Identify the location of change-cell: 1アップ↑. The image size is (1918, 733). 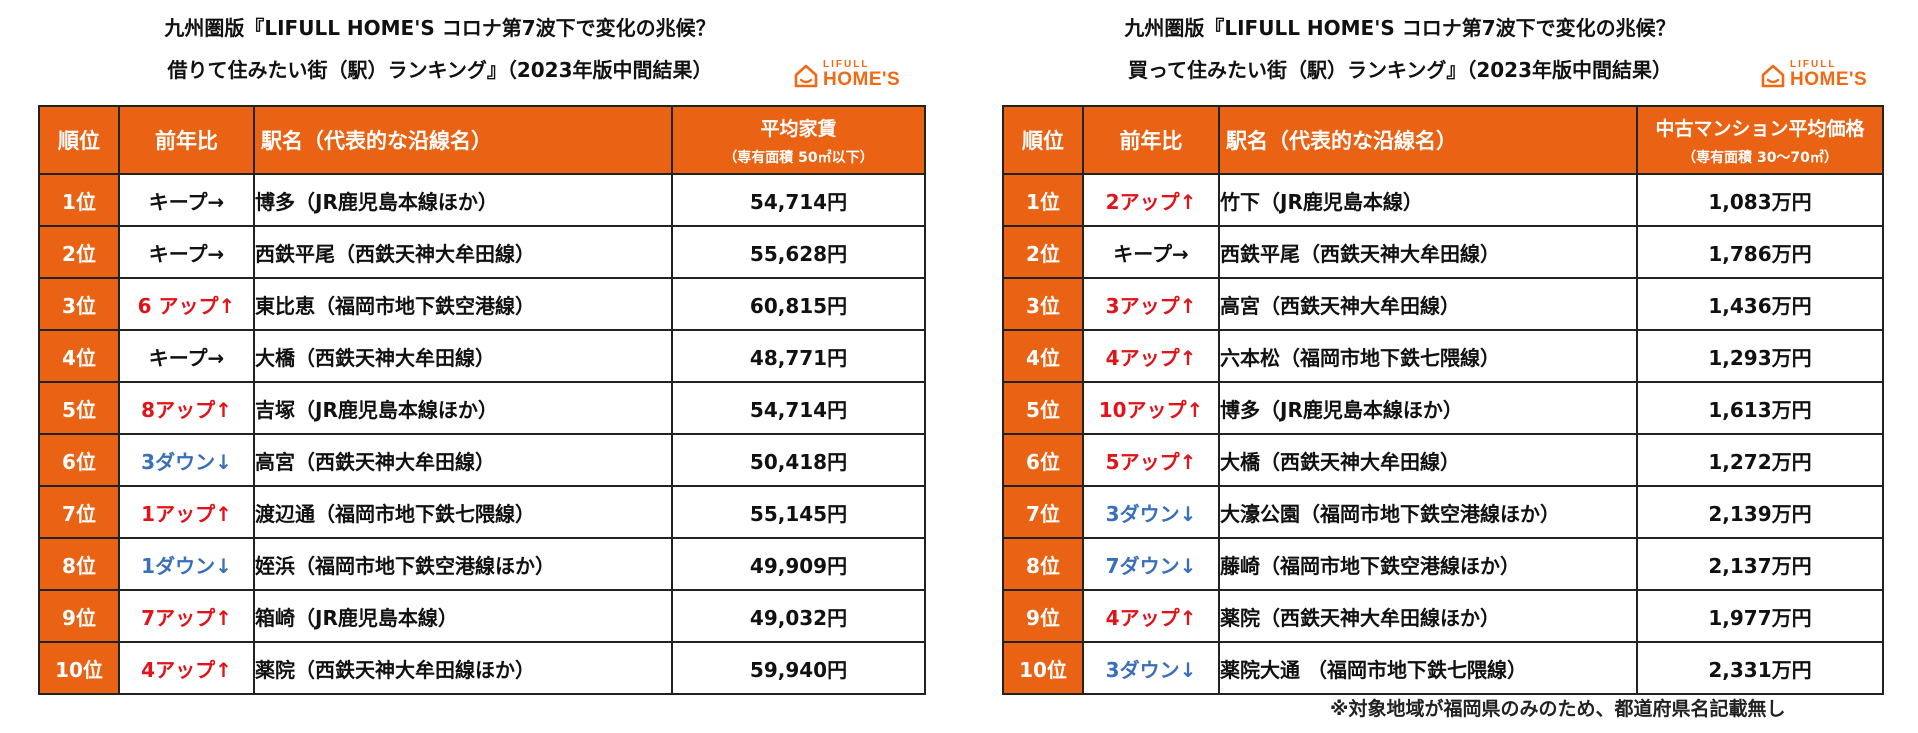
(186, 512).